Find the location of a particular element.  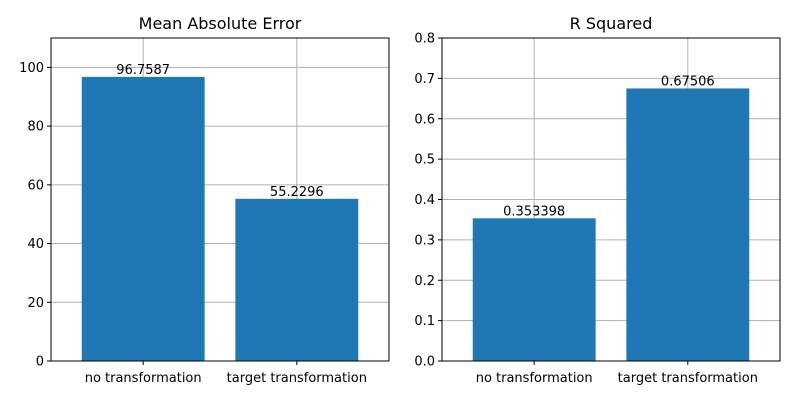

y-tick-label: 40 is located at coordinates (35, 244).